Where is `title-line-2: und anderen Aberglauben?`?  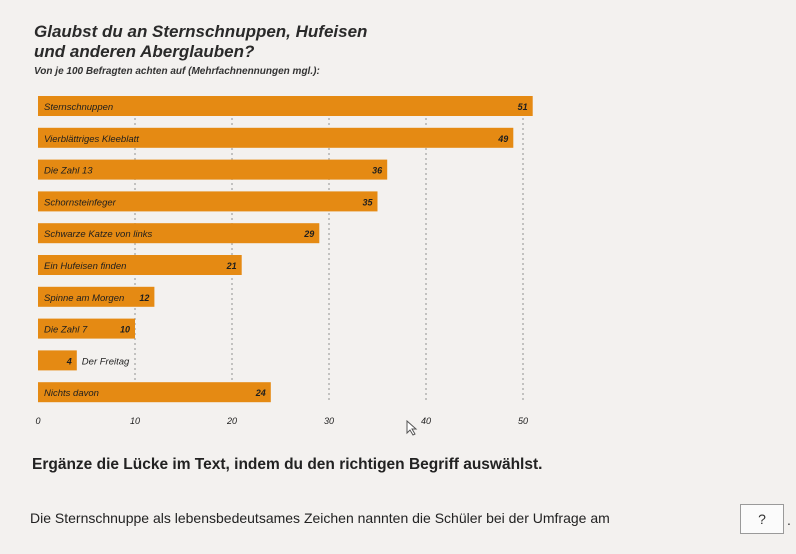
title-line-2: und anderen Aberglauben? is located at coordinates (144, 51).